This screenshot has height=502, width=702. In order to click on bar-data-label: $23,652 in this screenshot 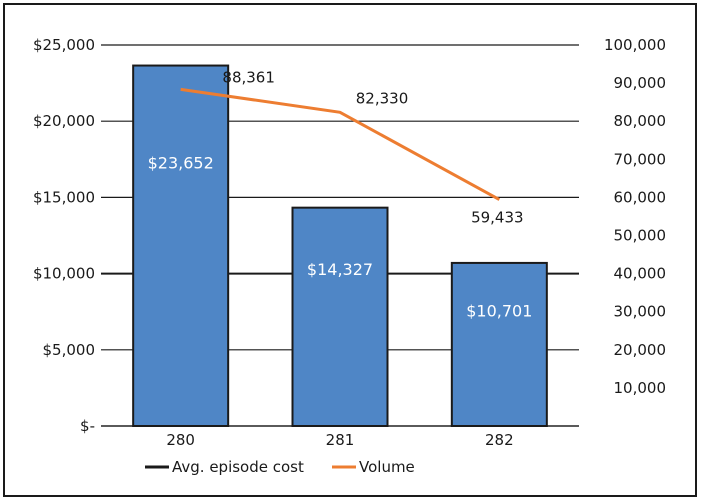, I will do `click(181, 163)`.